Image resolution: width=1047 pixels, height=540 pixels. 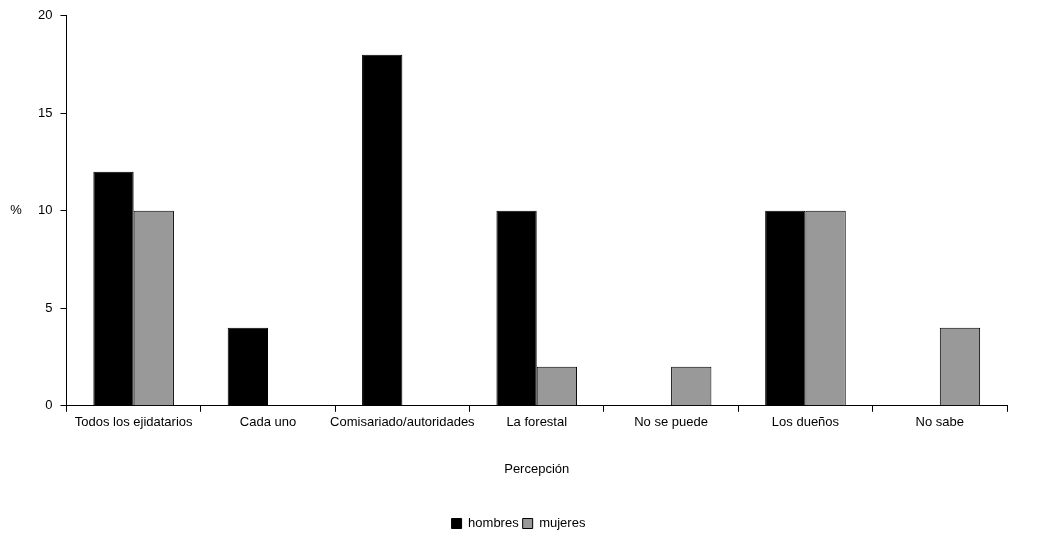 What do you see at coordinates (268, 422) in the screenshot?
I see `x-tick-label: Cada uno` at bounding box center [268, 422].